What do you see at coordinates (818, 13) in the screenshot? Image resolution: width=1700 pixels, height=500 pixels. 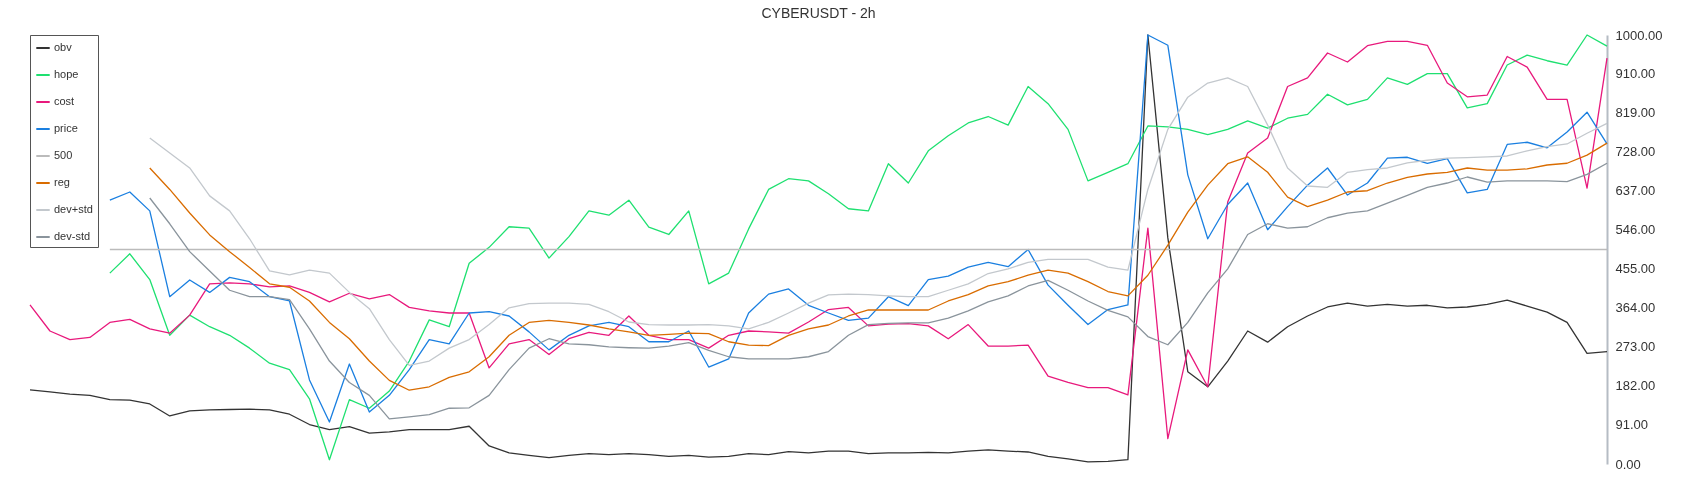 I see `chart-title: CYBERUSDT - 2h` at bounding box center [818, 13].